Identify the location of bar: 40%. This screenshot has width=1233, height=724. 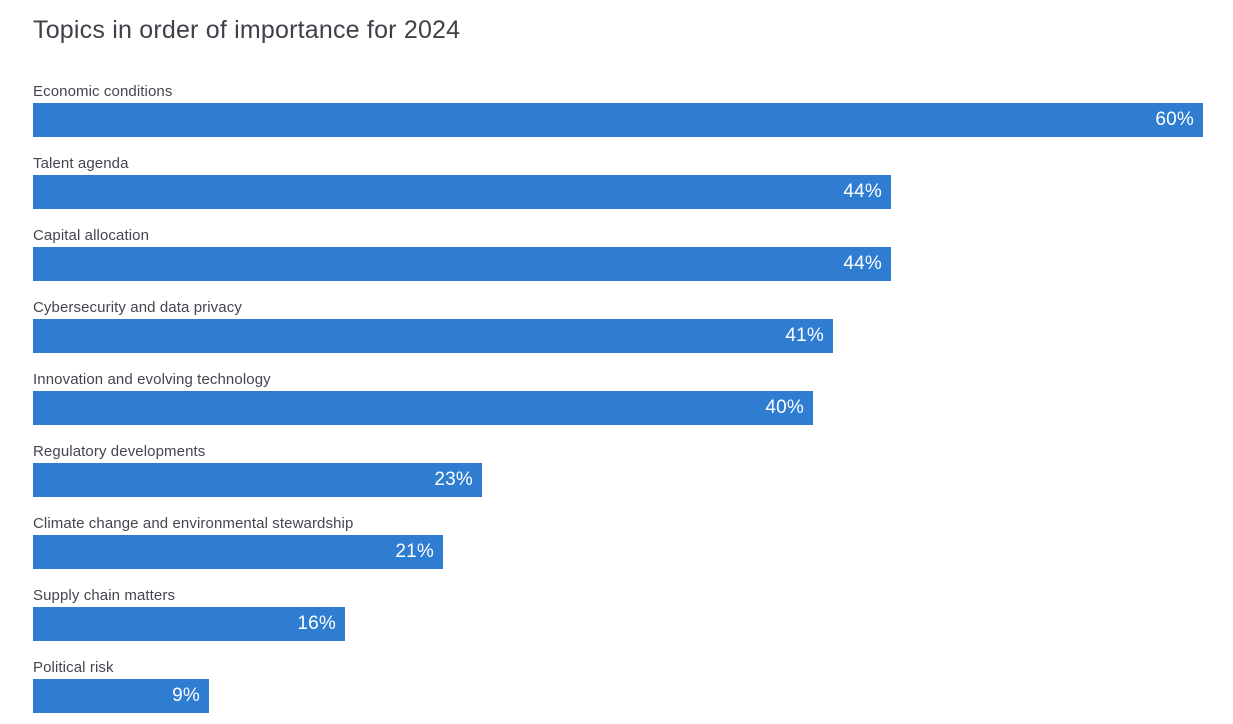
(423, 408).